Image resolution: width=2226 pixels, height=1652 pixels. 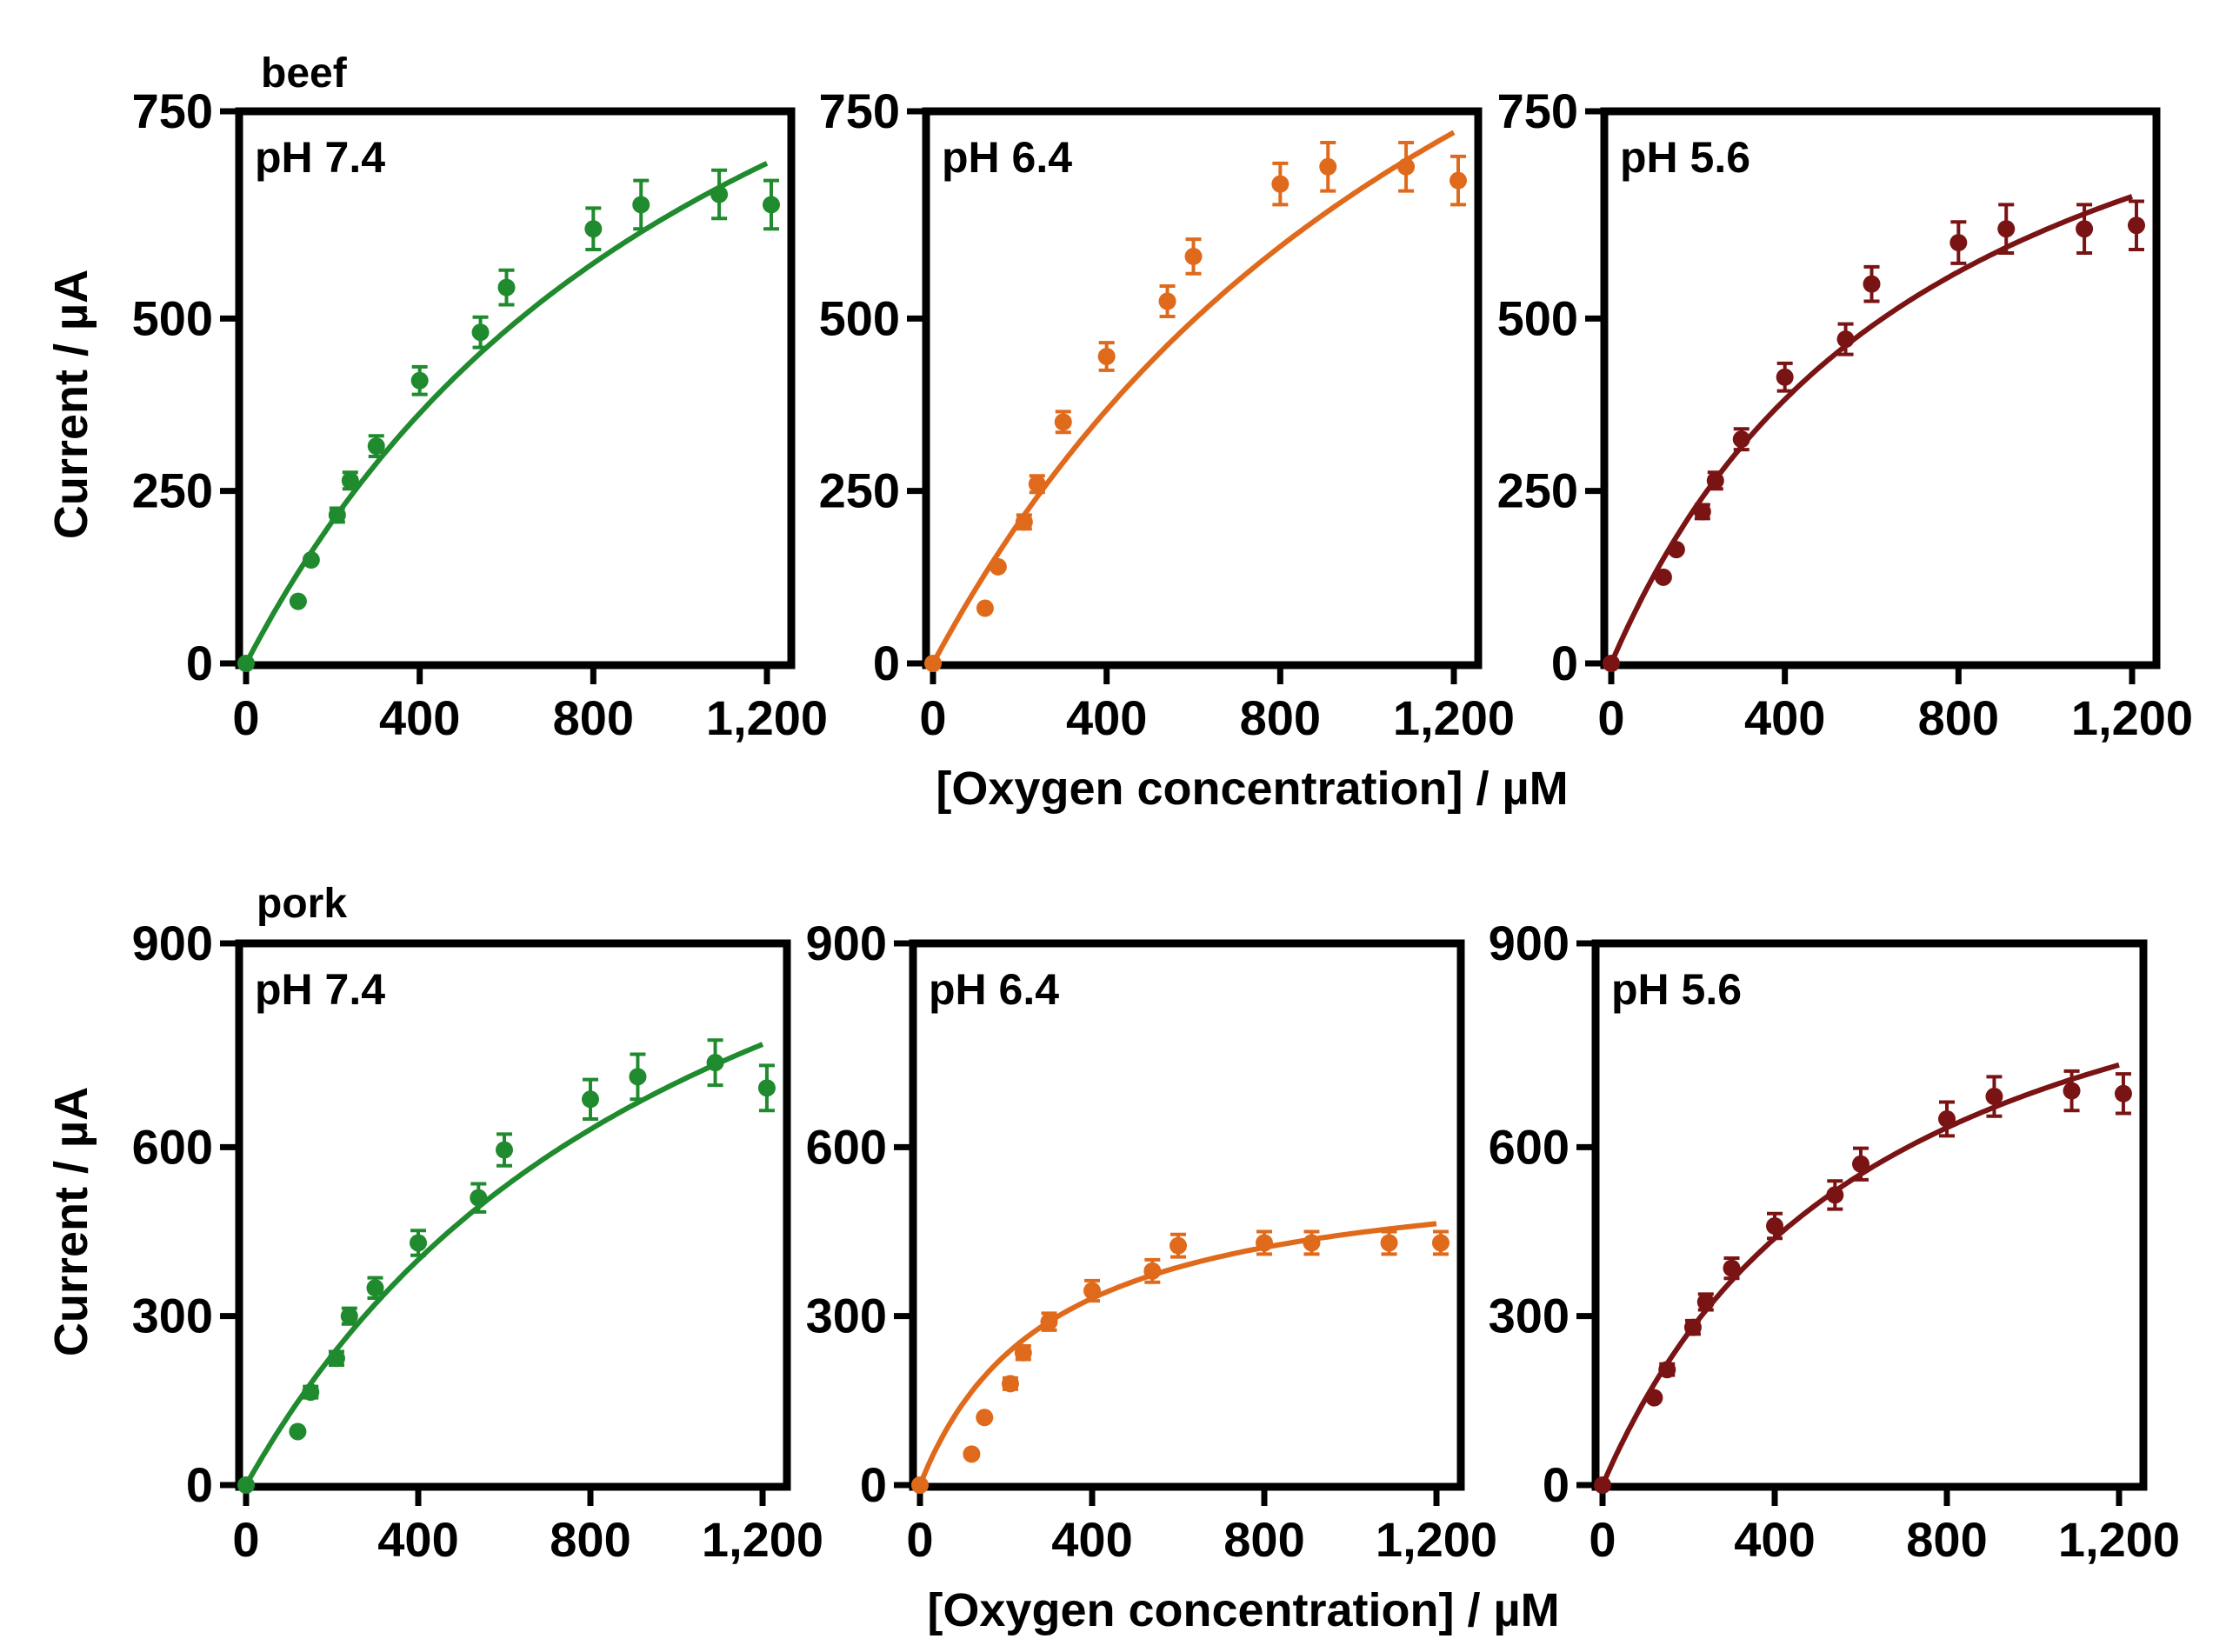 I want to click on panel-beef-pH64: pH 6.4 0 250 500 750 0 400 800 1,200, so click(x=1167, y=414).